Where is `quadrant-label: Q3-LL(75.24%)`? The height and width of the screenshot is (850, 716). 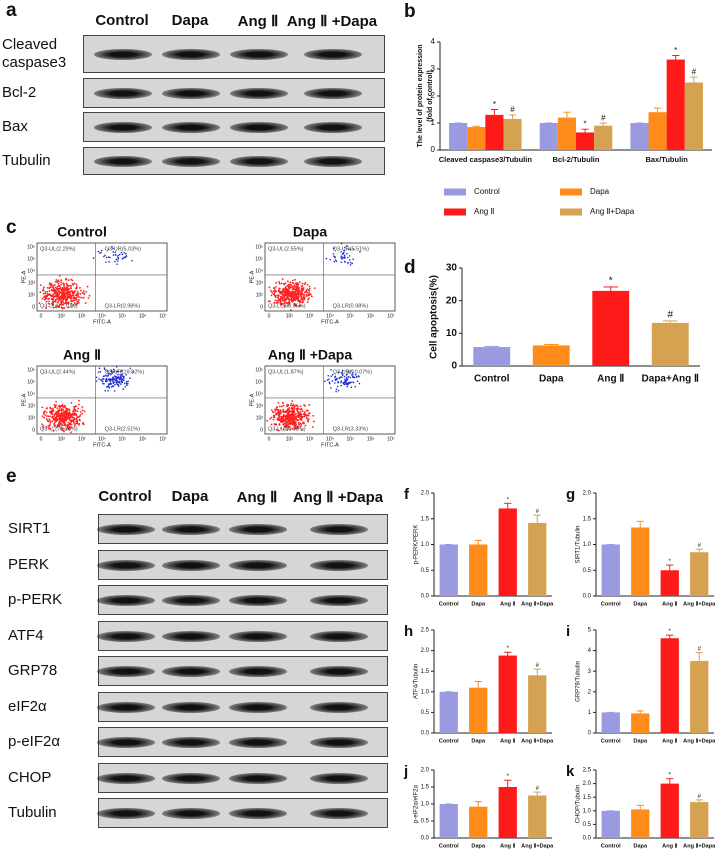 quadrant-label: Q3-LL(75.24%) is located at coordinates (59, 429).